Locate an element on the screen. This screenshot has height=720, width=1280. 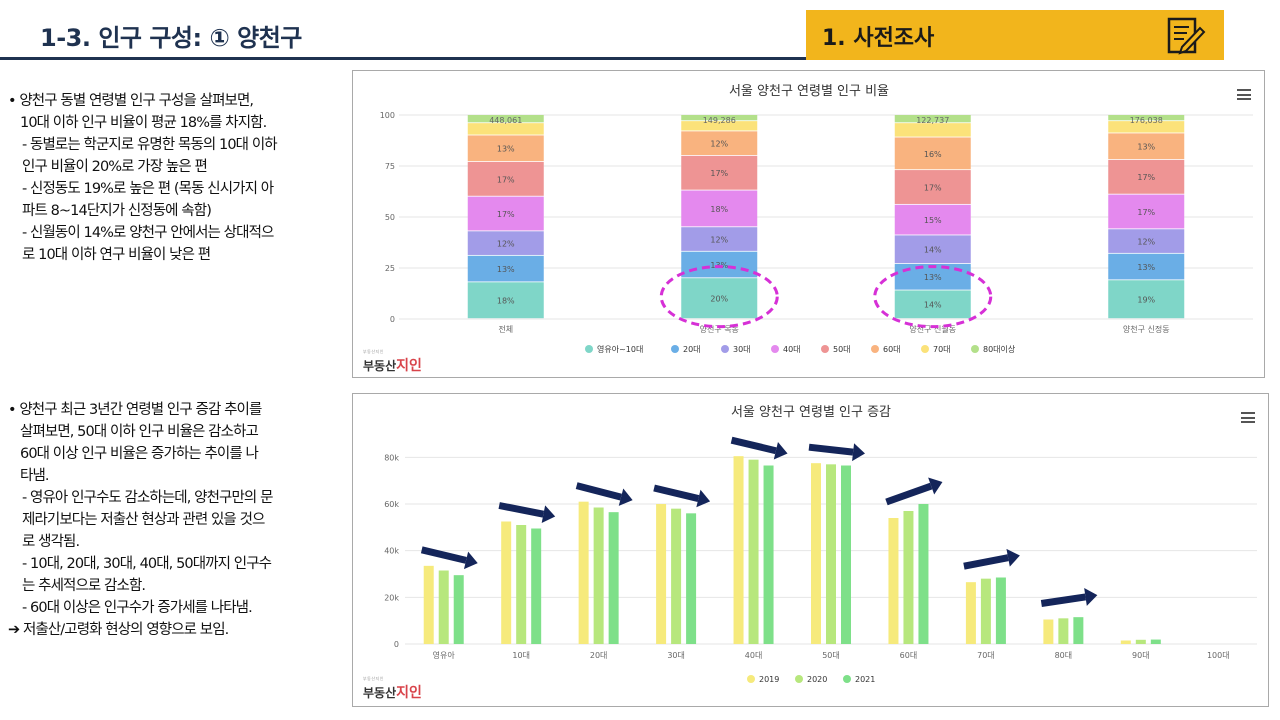
data-label: 12% is located at coordinates (719, 239).